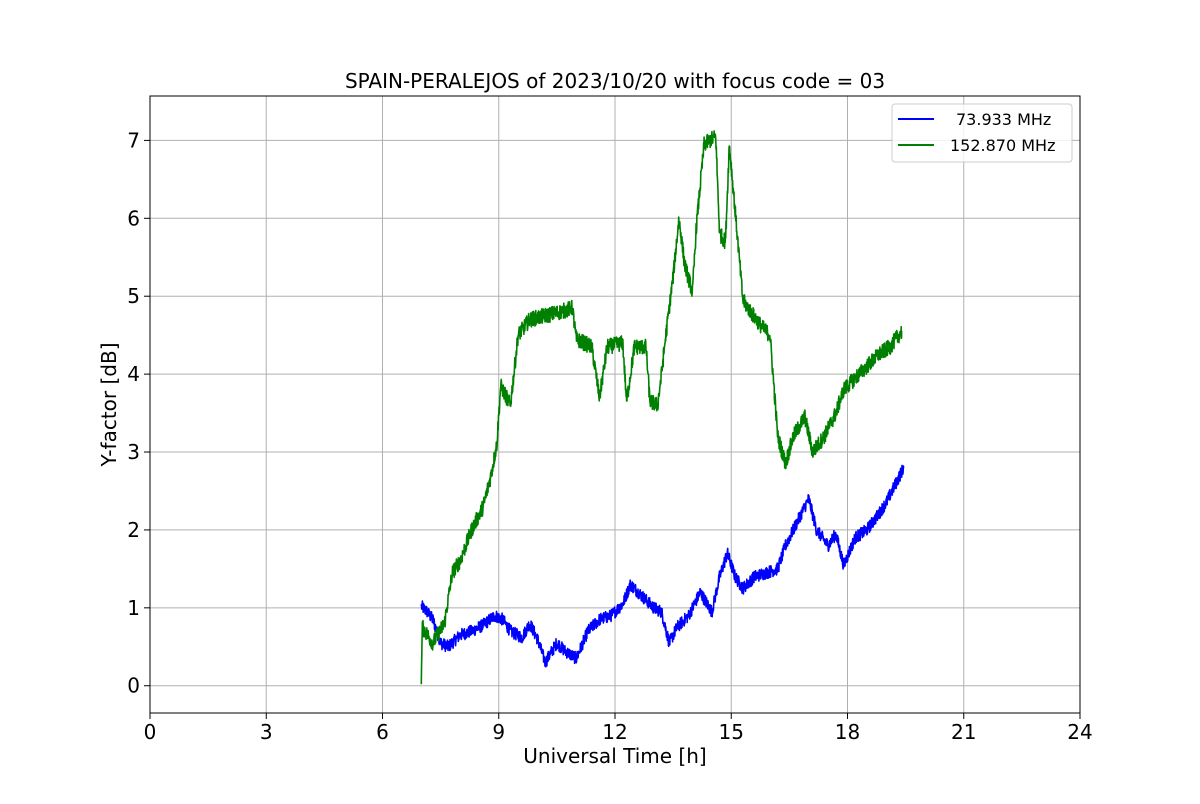 This screenshot has height=804, width=1200. What do you see at coordinates (1079, 732) in the screenshot?
I see `x-tick-label: 24` at bounding box center [1079, 732].